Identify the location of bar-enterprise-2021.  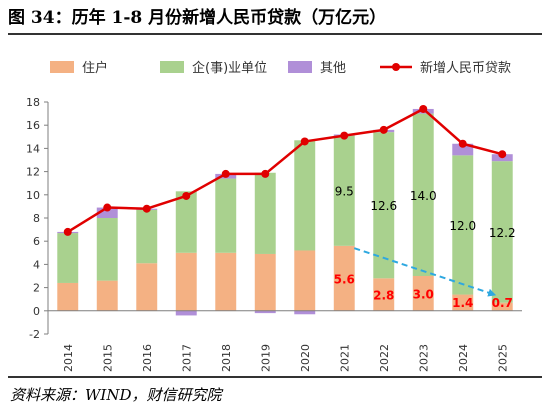
(344, 190).